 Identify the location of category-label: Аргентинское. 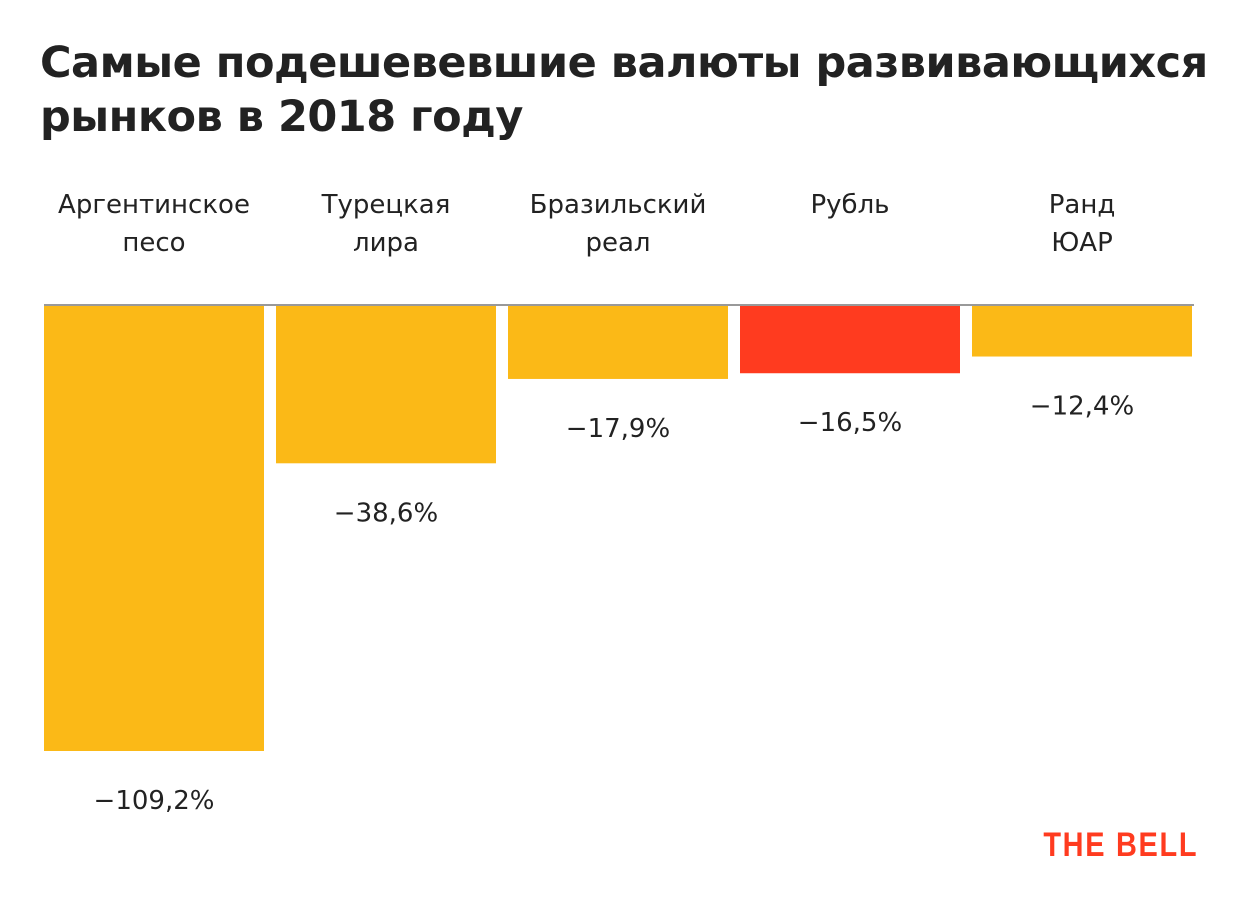
(154, 205).